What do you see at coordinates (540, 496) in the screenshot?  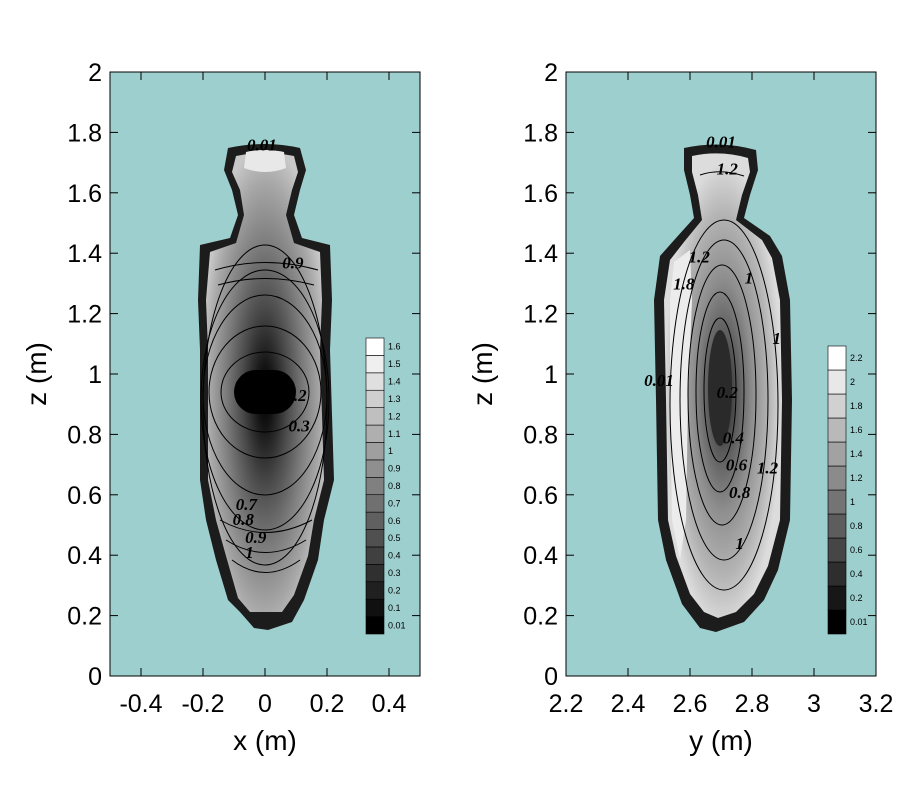 I see `right-y-tick-label: 0.6` at bounding box center [540, 496].